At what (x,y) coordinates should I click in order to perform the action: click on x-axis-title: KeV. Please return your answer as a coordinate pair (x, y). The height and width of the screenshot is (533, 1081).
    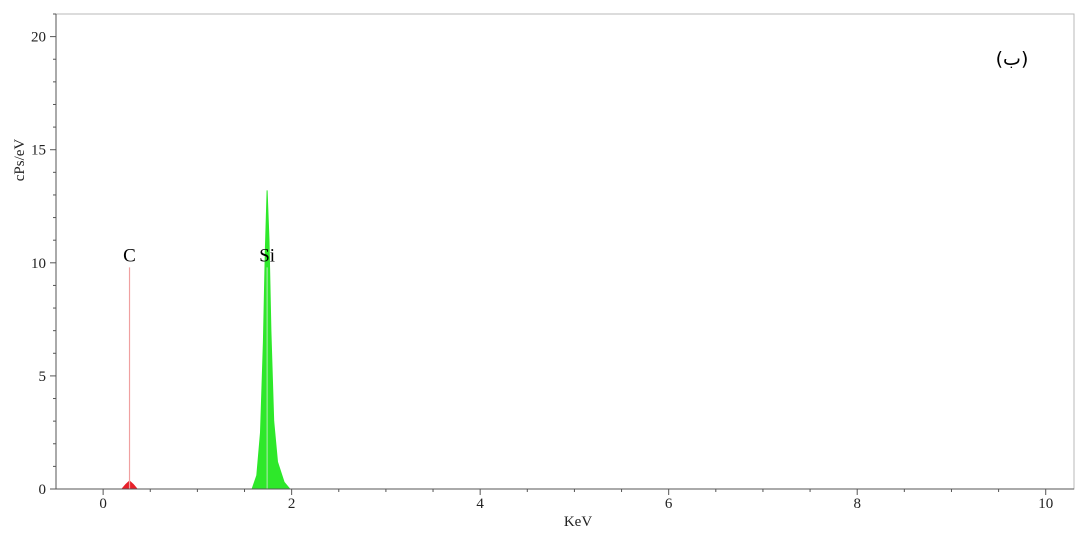
    Looking at the image, I should click on (578, 522).